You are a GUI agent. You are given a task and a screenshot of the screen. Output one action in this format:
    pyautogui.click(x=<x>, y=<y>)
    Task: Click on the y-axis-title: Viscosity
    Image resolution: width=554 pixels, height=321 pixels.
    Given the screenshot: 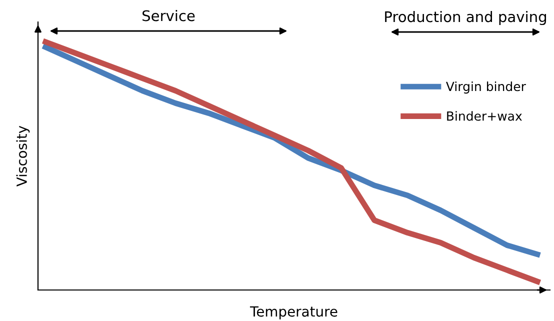 What is the action you would take?
    pyautogui.click(x=23, y=156)
    